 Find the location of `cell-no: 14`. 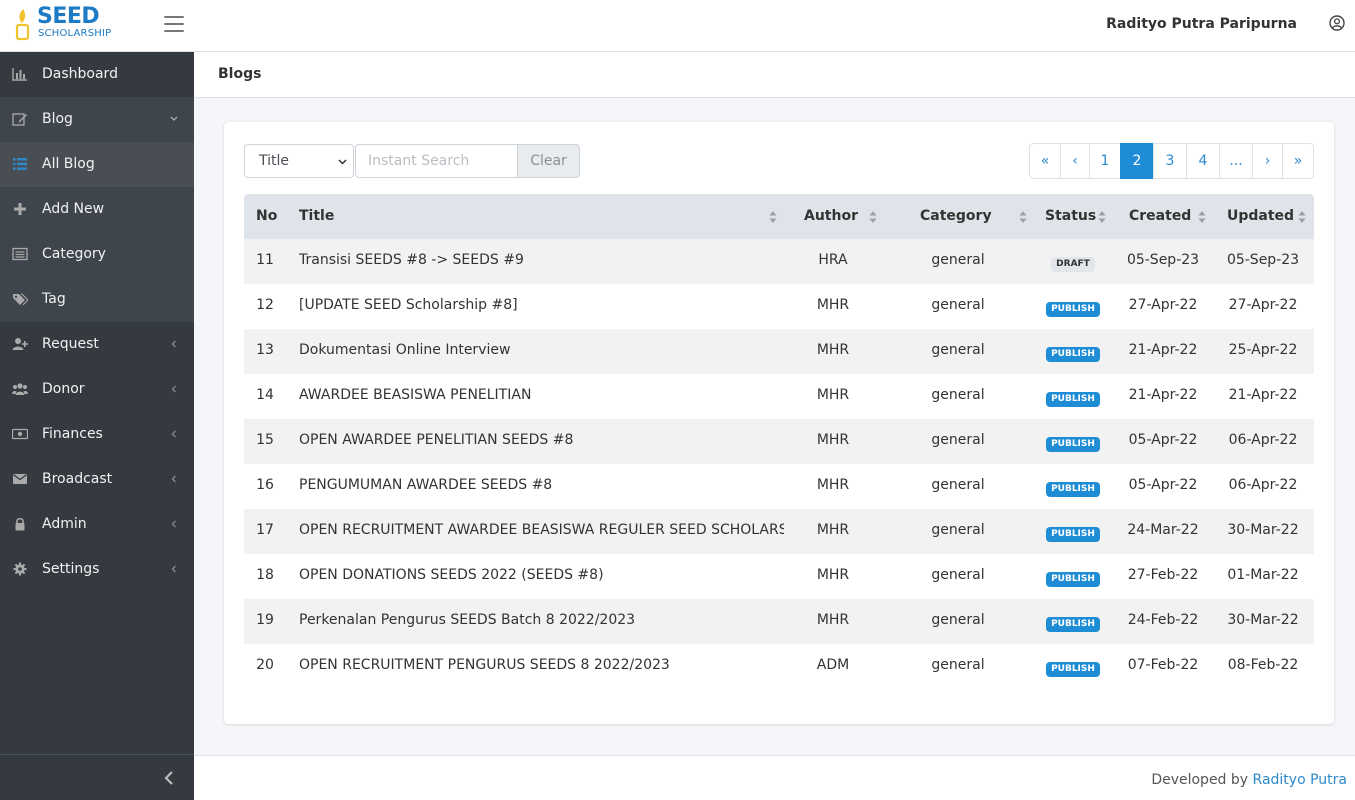

cell-no: 14 is located at coordinates (265, 395).